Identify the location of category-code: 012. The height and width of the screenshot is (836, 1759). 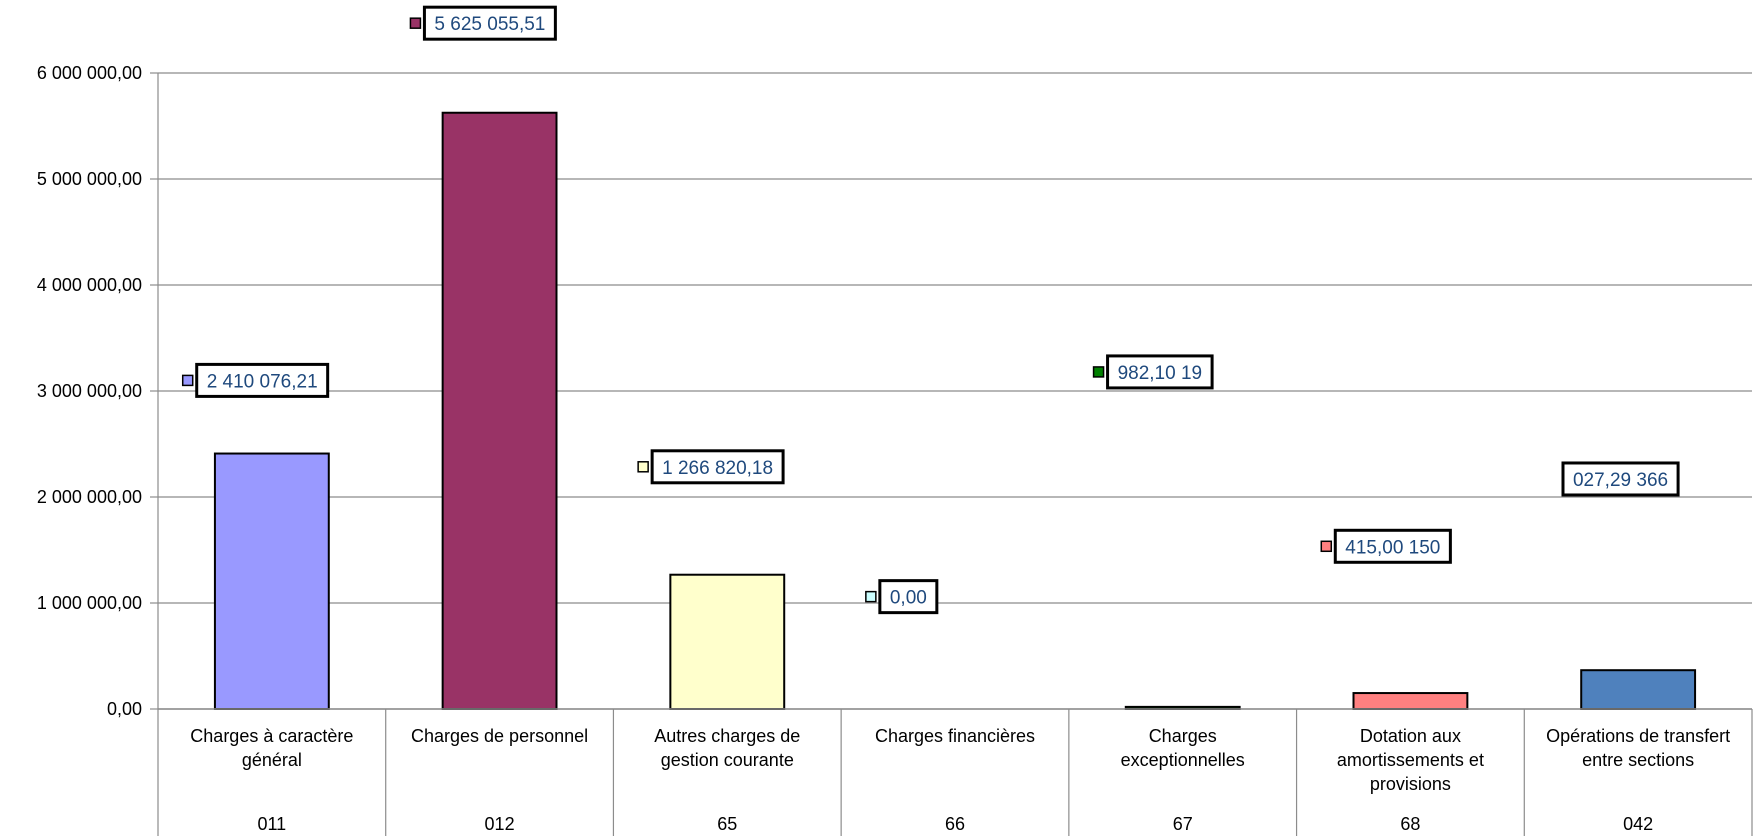
(500, 824).